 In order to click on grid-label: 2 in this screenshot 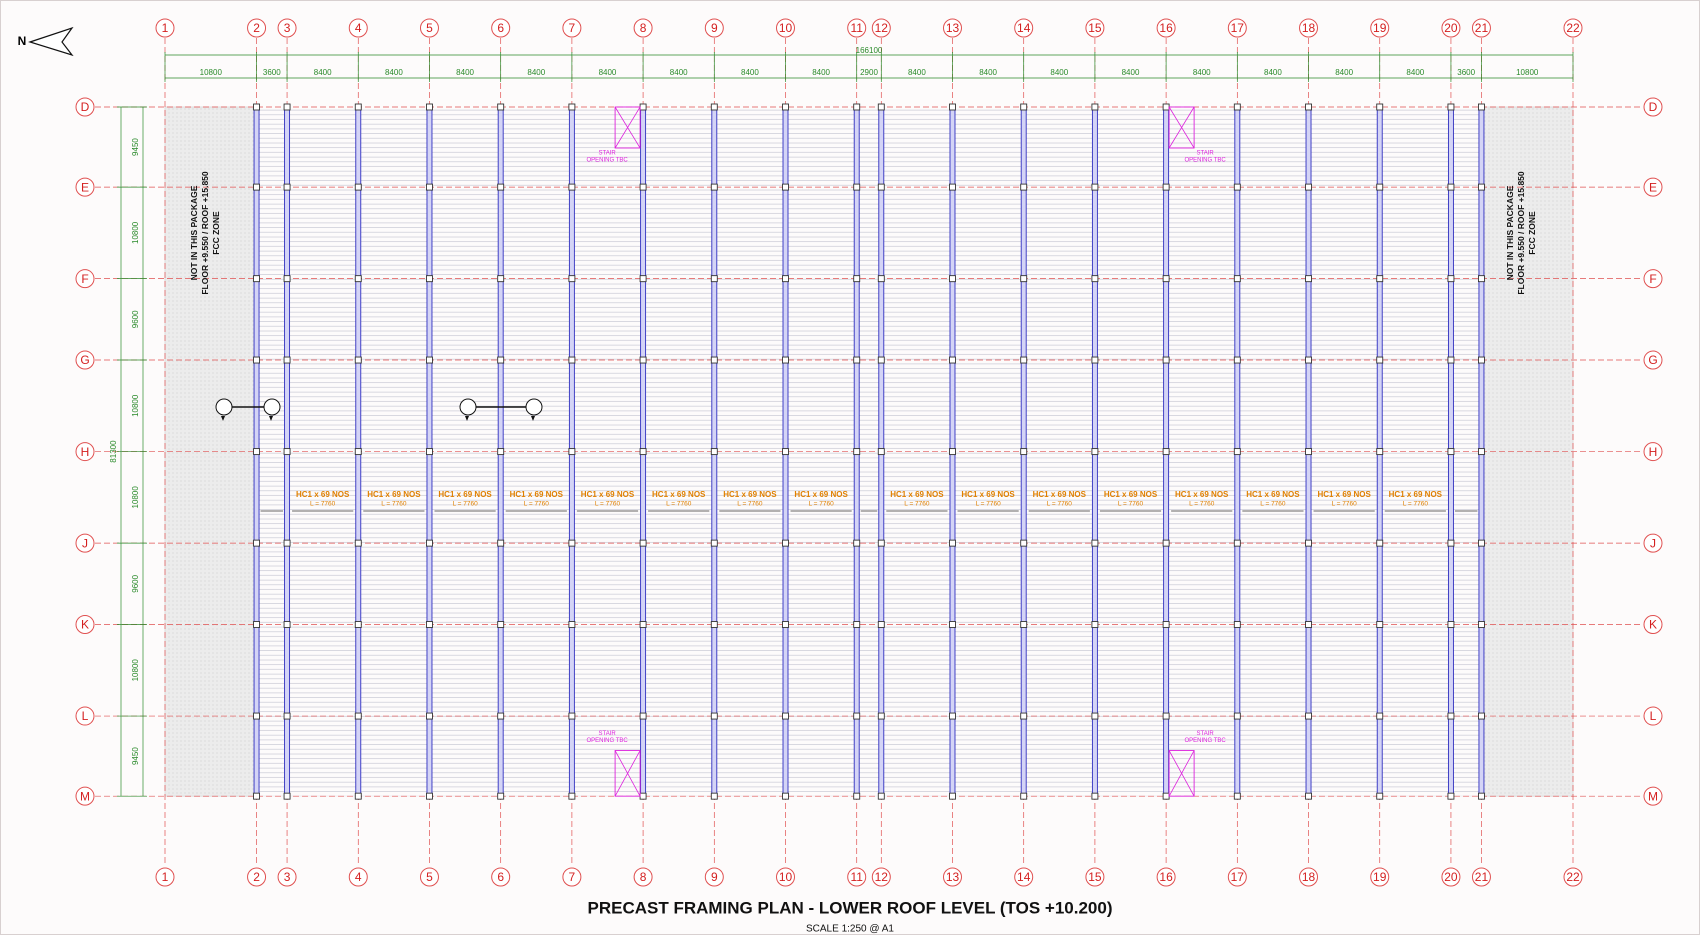, I will do `click(256, 877)`.